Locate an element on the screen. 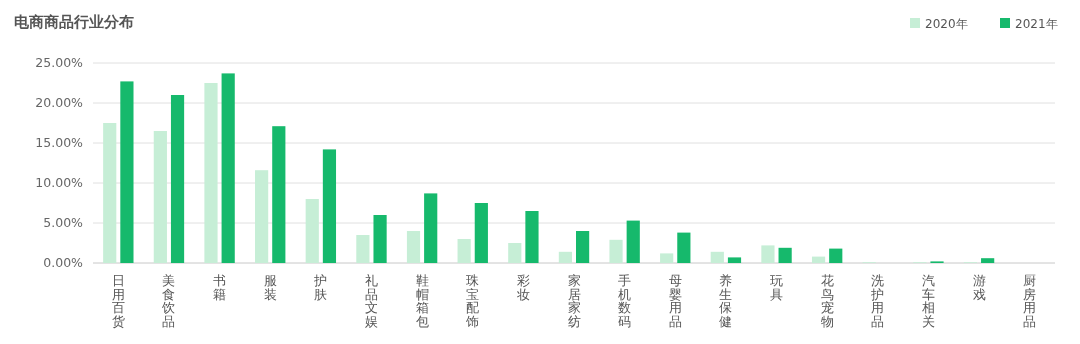 The height and width of the screenshot is (344, 1080). legend-label: 2021年 is located at coordinates (1036, 23).